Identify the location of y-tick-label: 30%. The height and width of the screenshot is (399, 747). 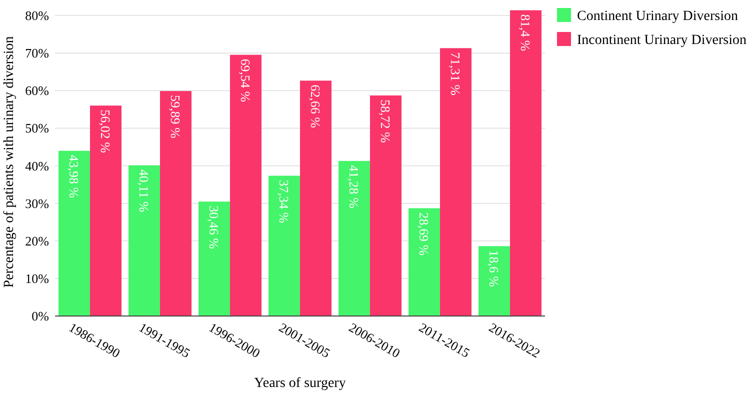
(37, 203).